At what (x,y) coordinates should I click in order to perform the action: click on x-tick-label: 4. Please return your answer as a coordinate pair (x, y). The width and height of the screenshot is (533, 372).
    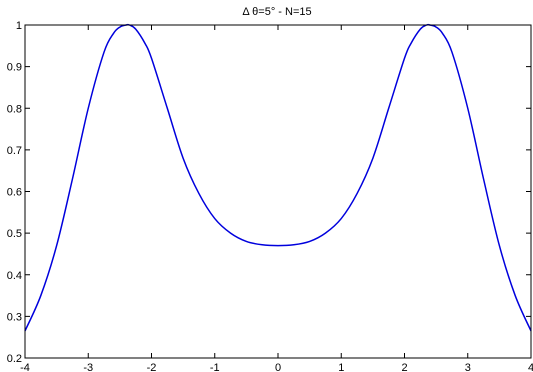
    Looking at the image, I should click on (530, 367).